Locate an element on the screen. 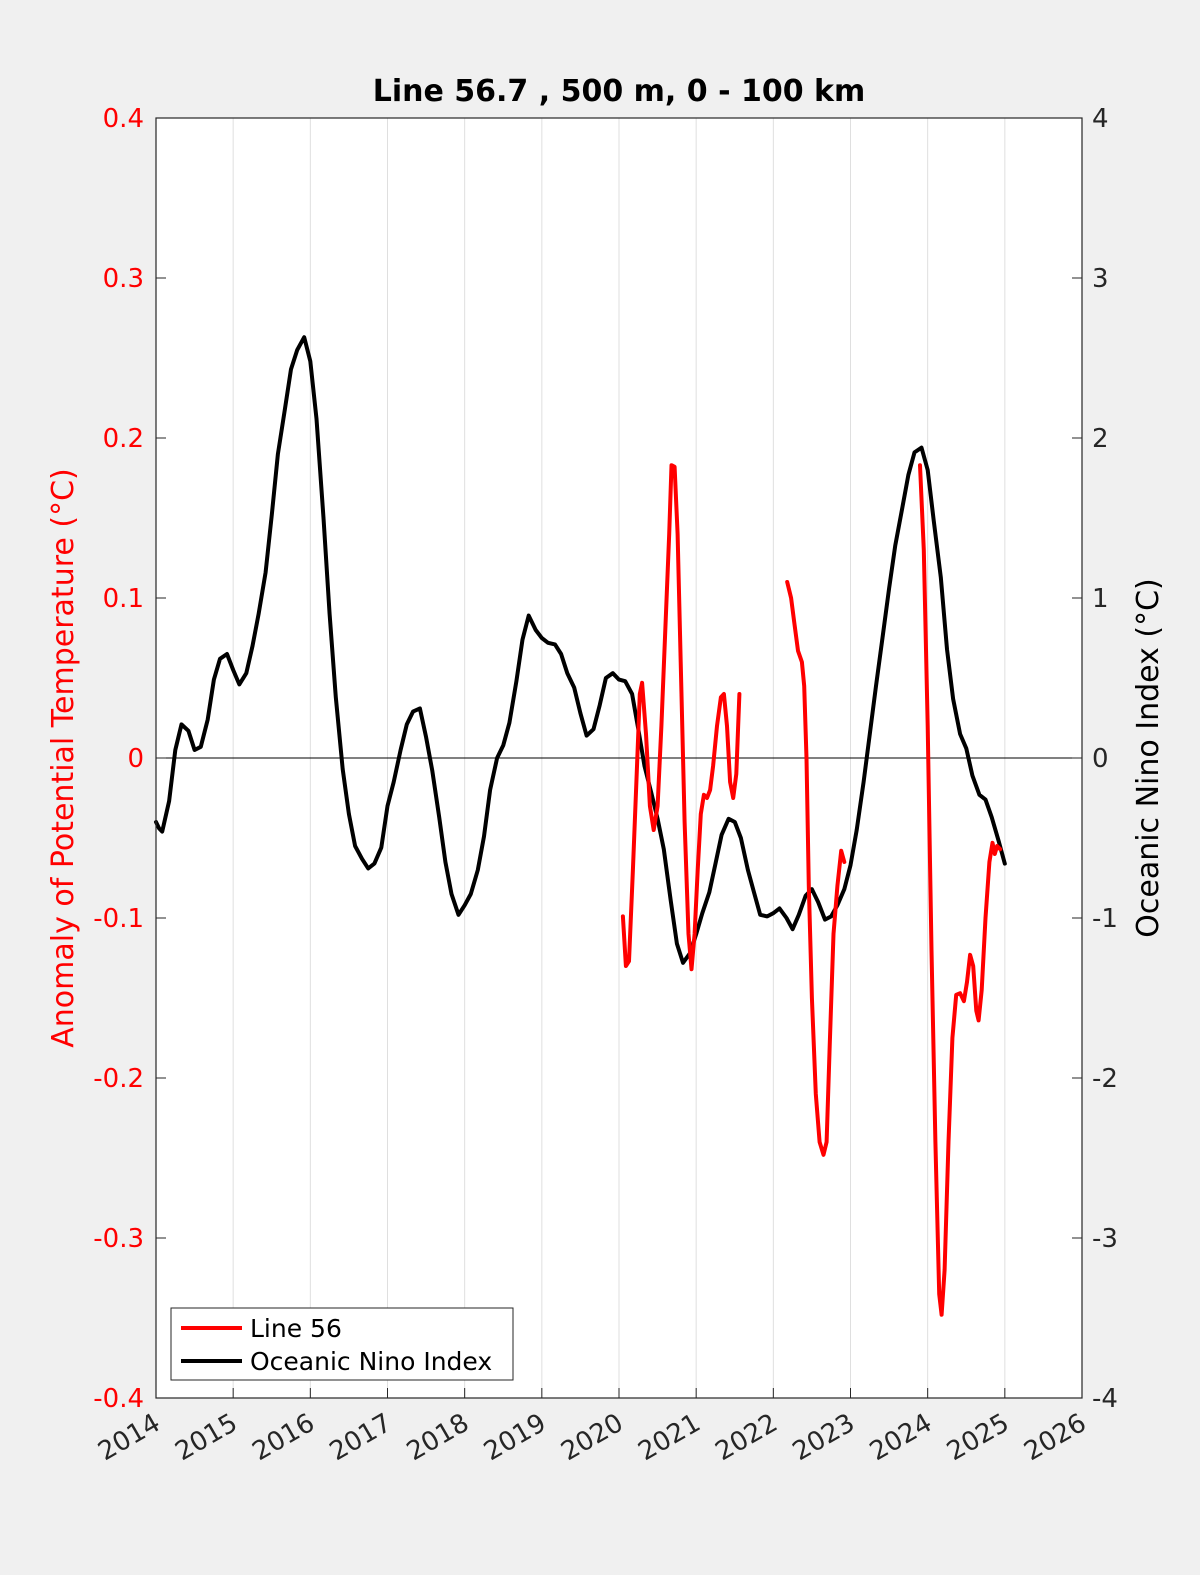  left-y-tick-label: -0.1 is located at coordinates (118, 919).